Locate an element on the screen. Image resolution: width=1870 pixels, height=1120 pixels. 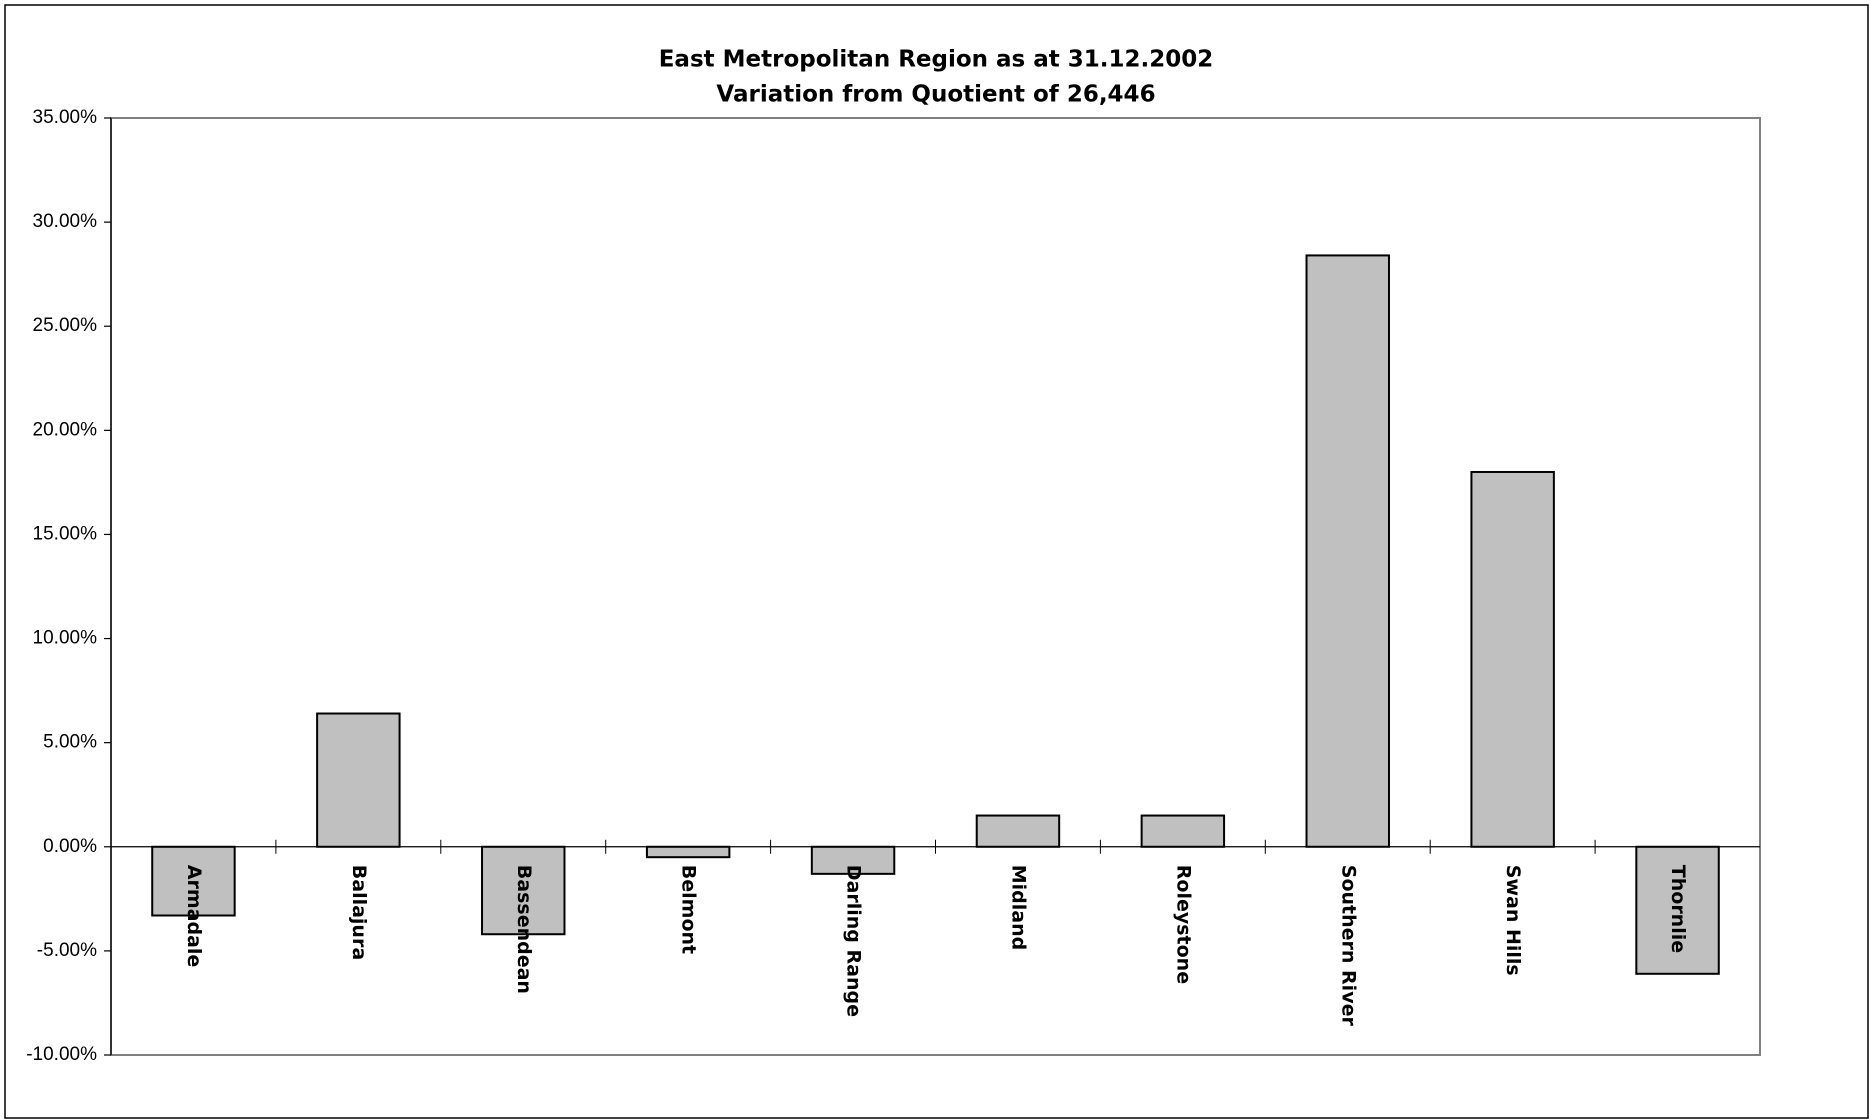
x-tick-label: Thornlie is located at coordinates (1678, 909).